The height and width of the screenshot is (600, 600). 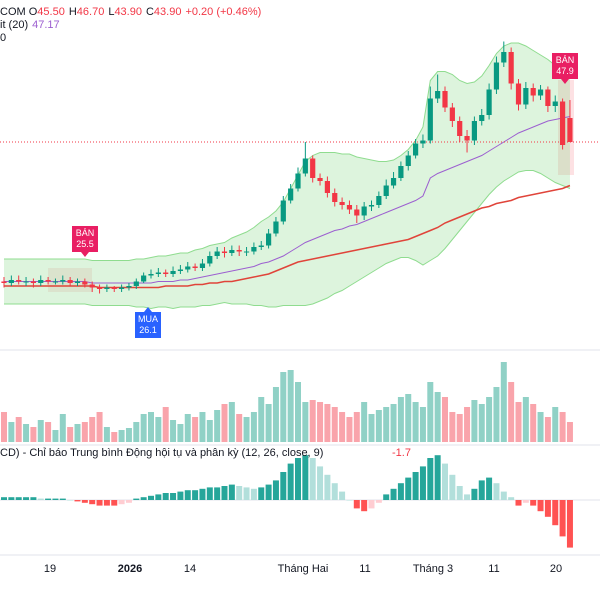 I want to click on macd-value: -1.7, so click(x=401, y=453).